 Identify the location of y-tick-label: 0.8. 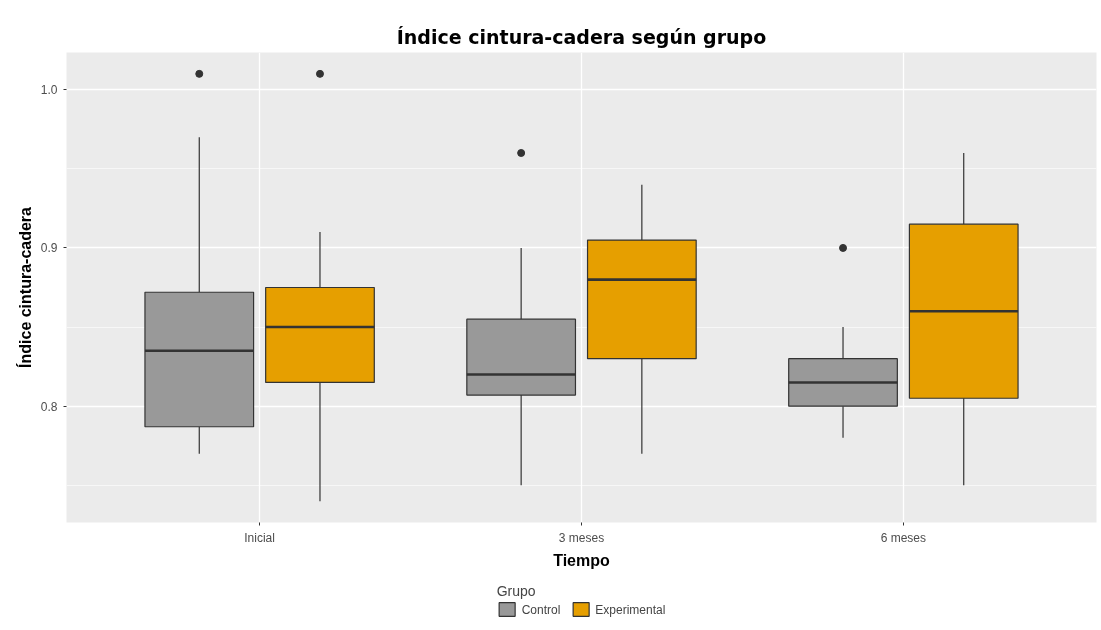
(49, 406).